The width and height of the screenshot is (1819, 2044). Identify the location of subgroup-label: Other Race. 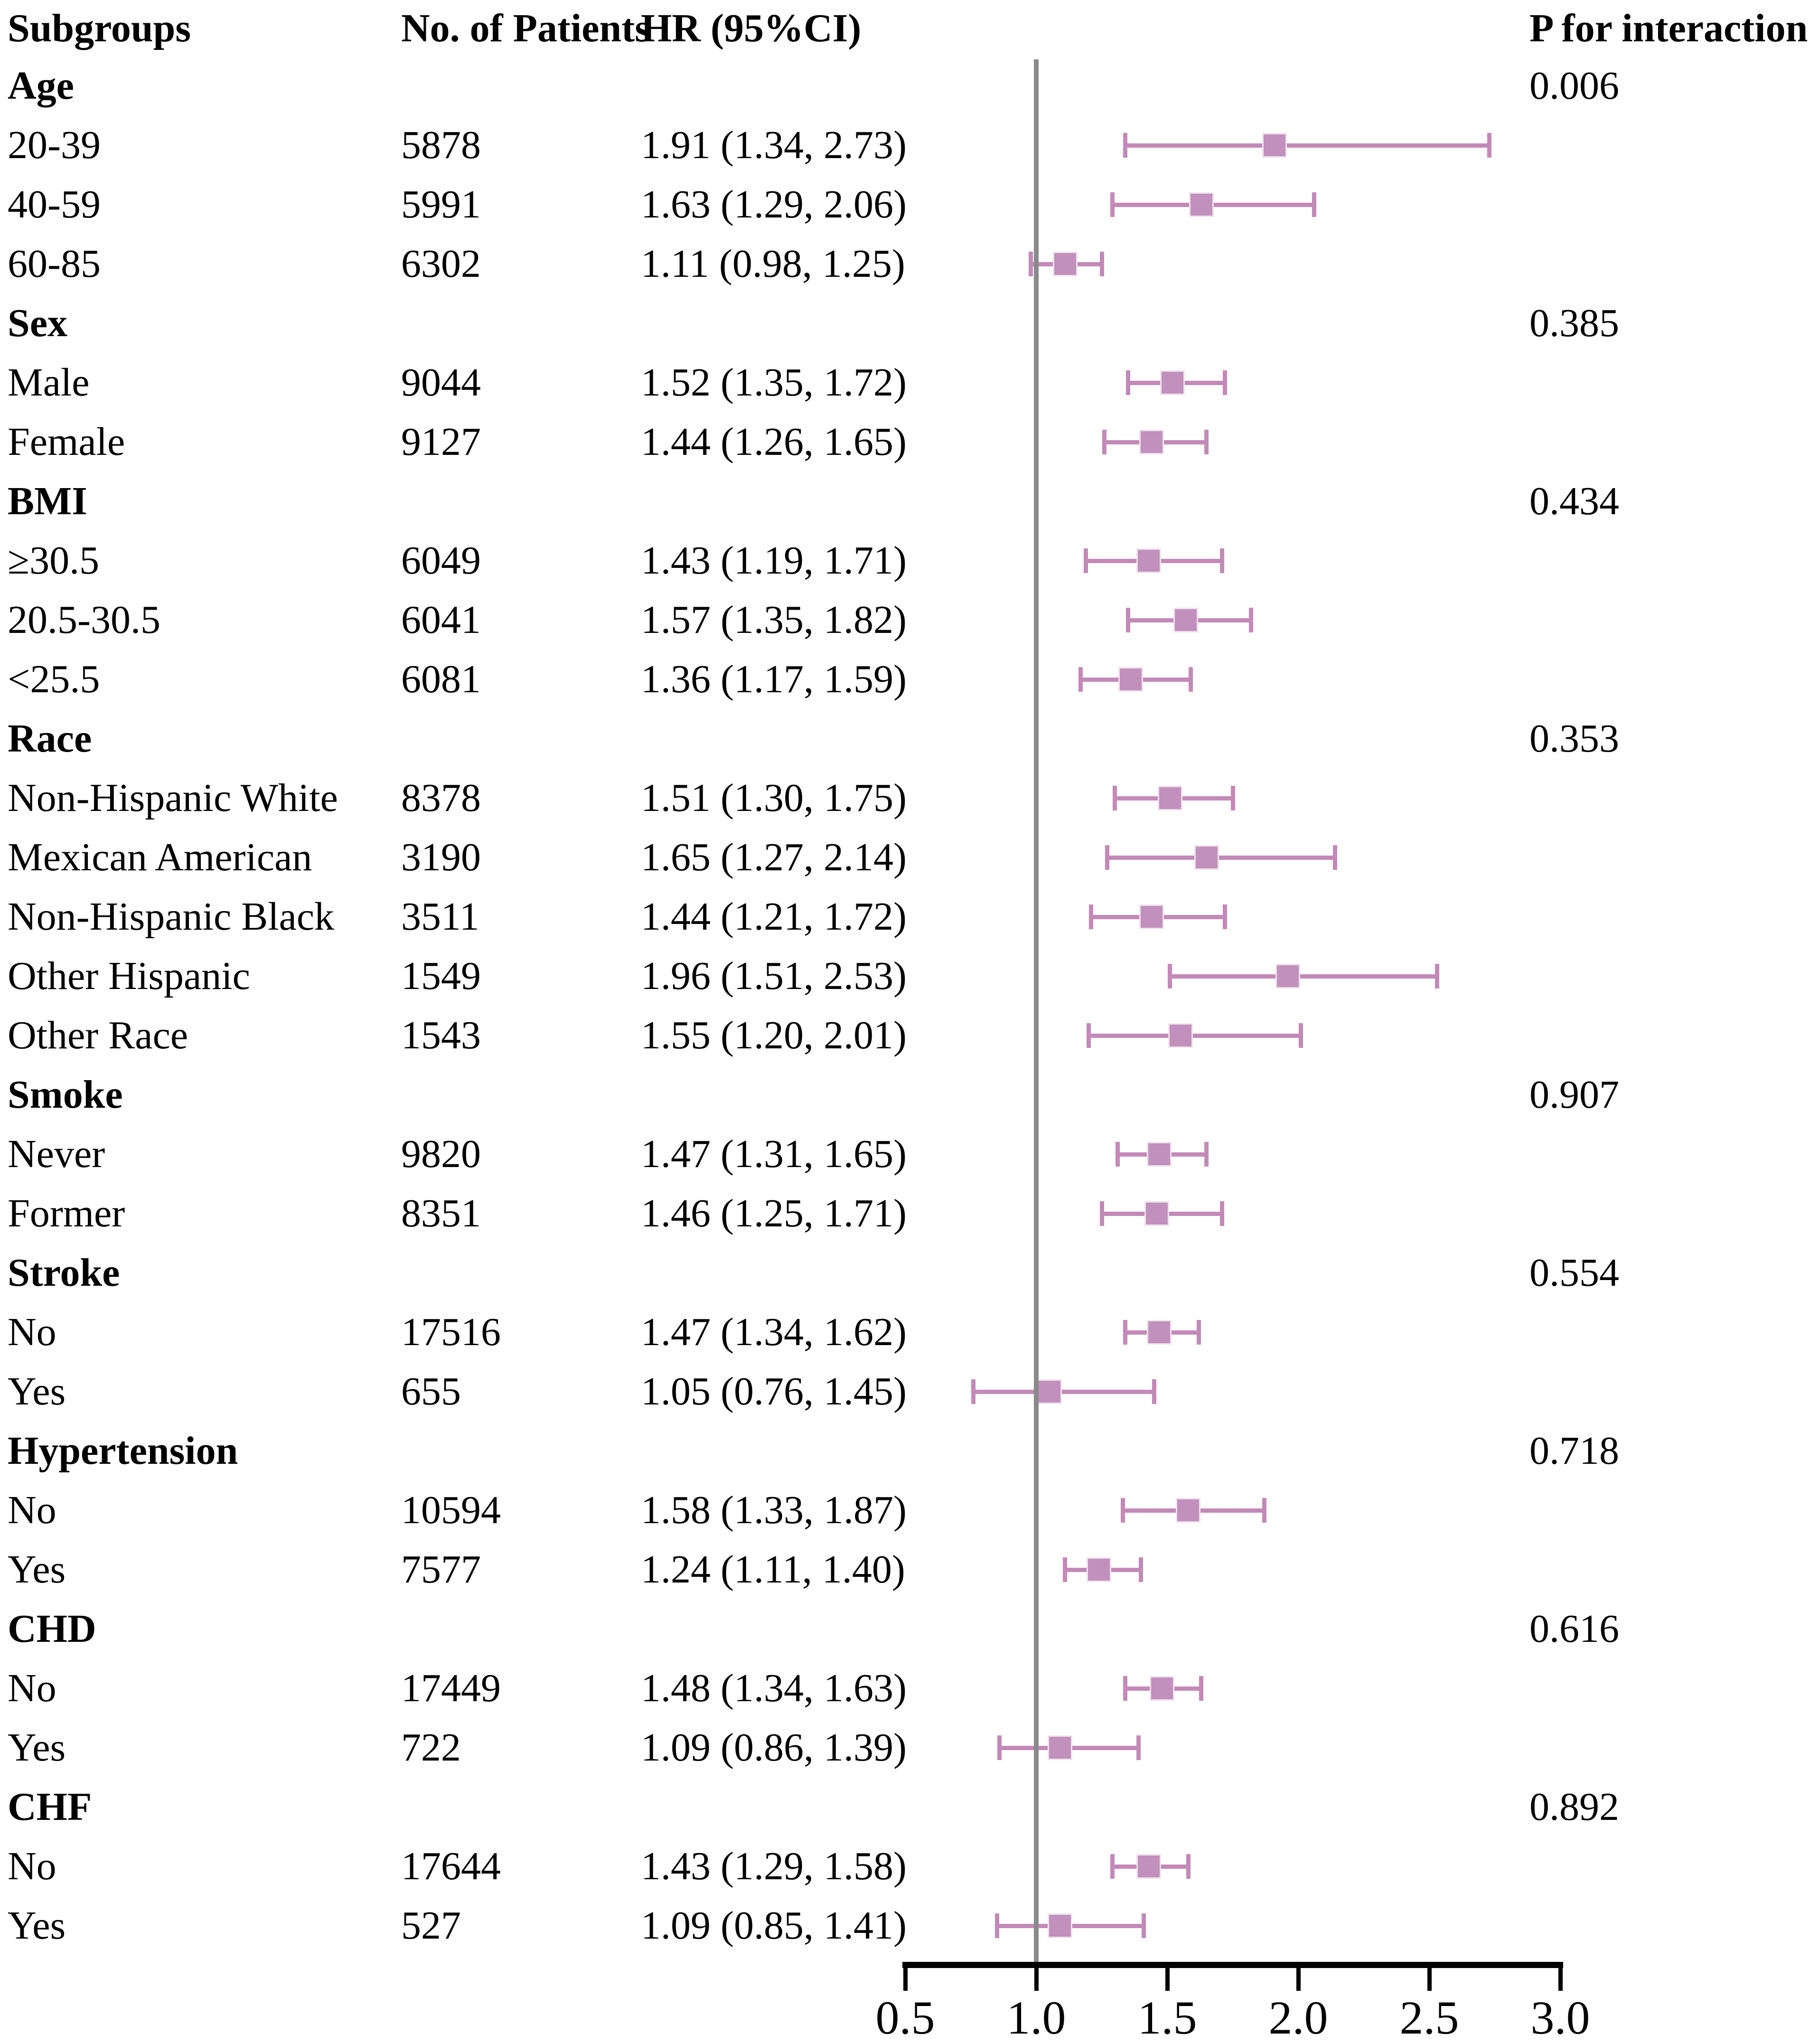
(98, 1035).